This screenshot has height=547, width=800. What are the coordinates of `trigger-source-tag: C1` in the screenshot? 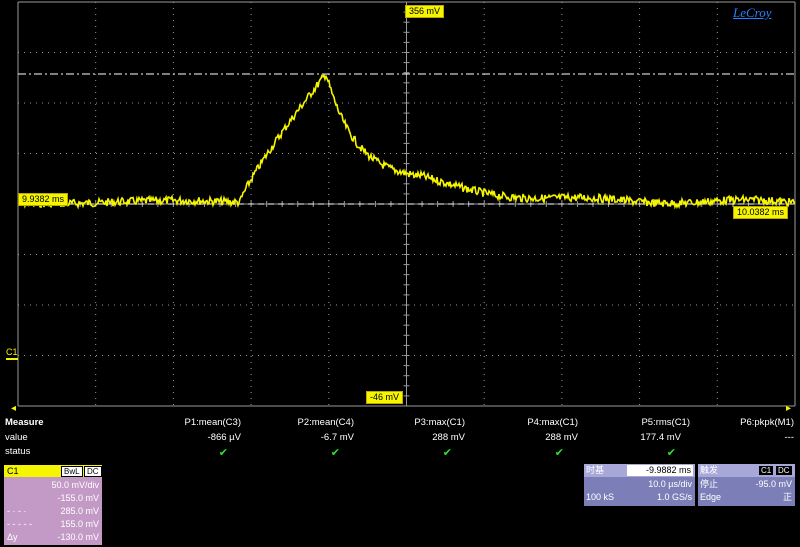 It's located at (766, 470).